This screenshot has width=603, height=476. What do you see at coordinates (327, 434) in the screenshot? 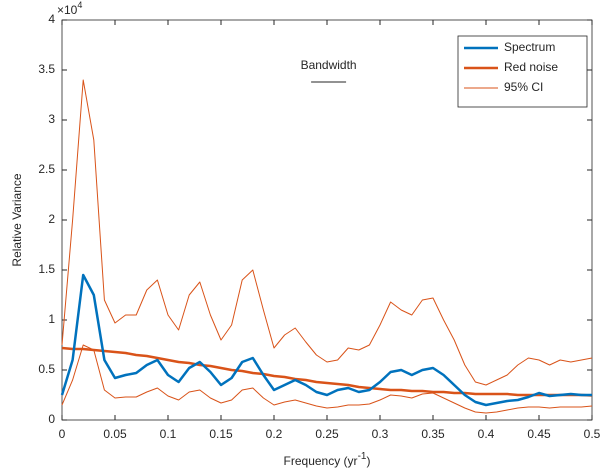
I see `x-tick-label: 0.25` at bounding box center [327, 434].